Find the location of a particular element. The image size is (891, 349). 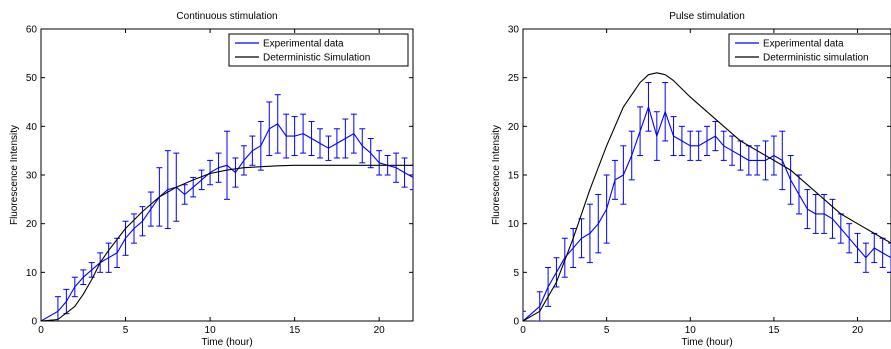

chart-0-y-tick-label: 50 is located at coordinates (32, 78).